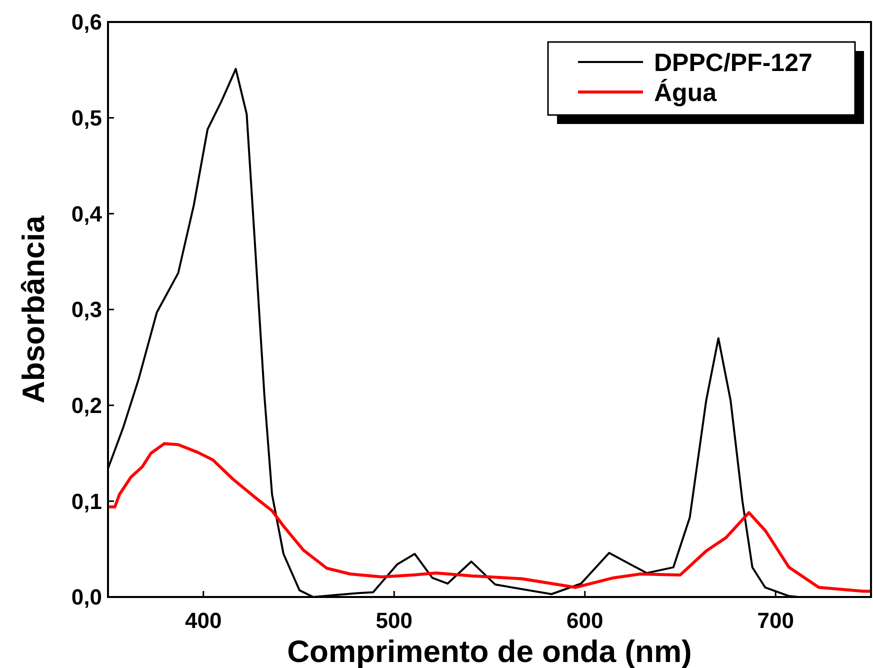 The height and width of the screenshot is (668, 873). What do you see at coordinates (775, 620) in the screenshot?
I see `x-tick-label: 700` at bounding box center [775, 620].